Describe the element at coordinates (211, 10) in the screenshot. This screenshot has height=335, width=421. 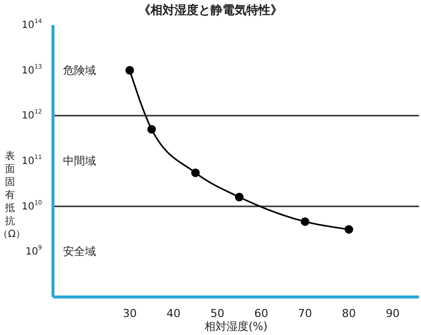
I see `chart-title: 《相対湿度と静電気特性》` at that location.